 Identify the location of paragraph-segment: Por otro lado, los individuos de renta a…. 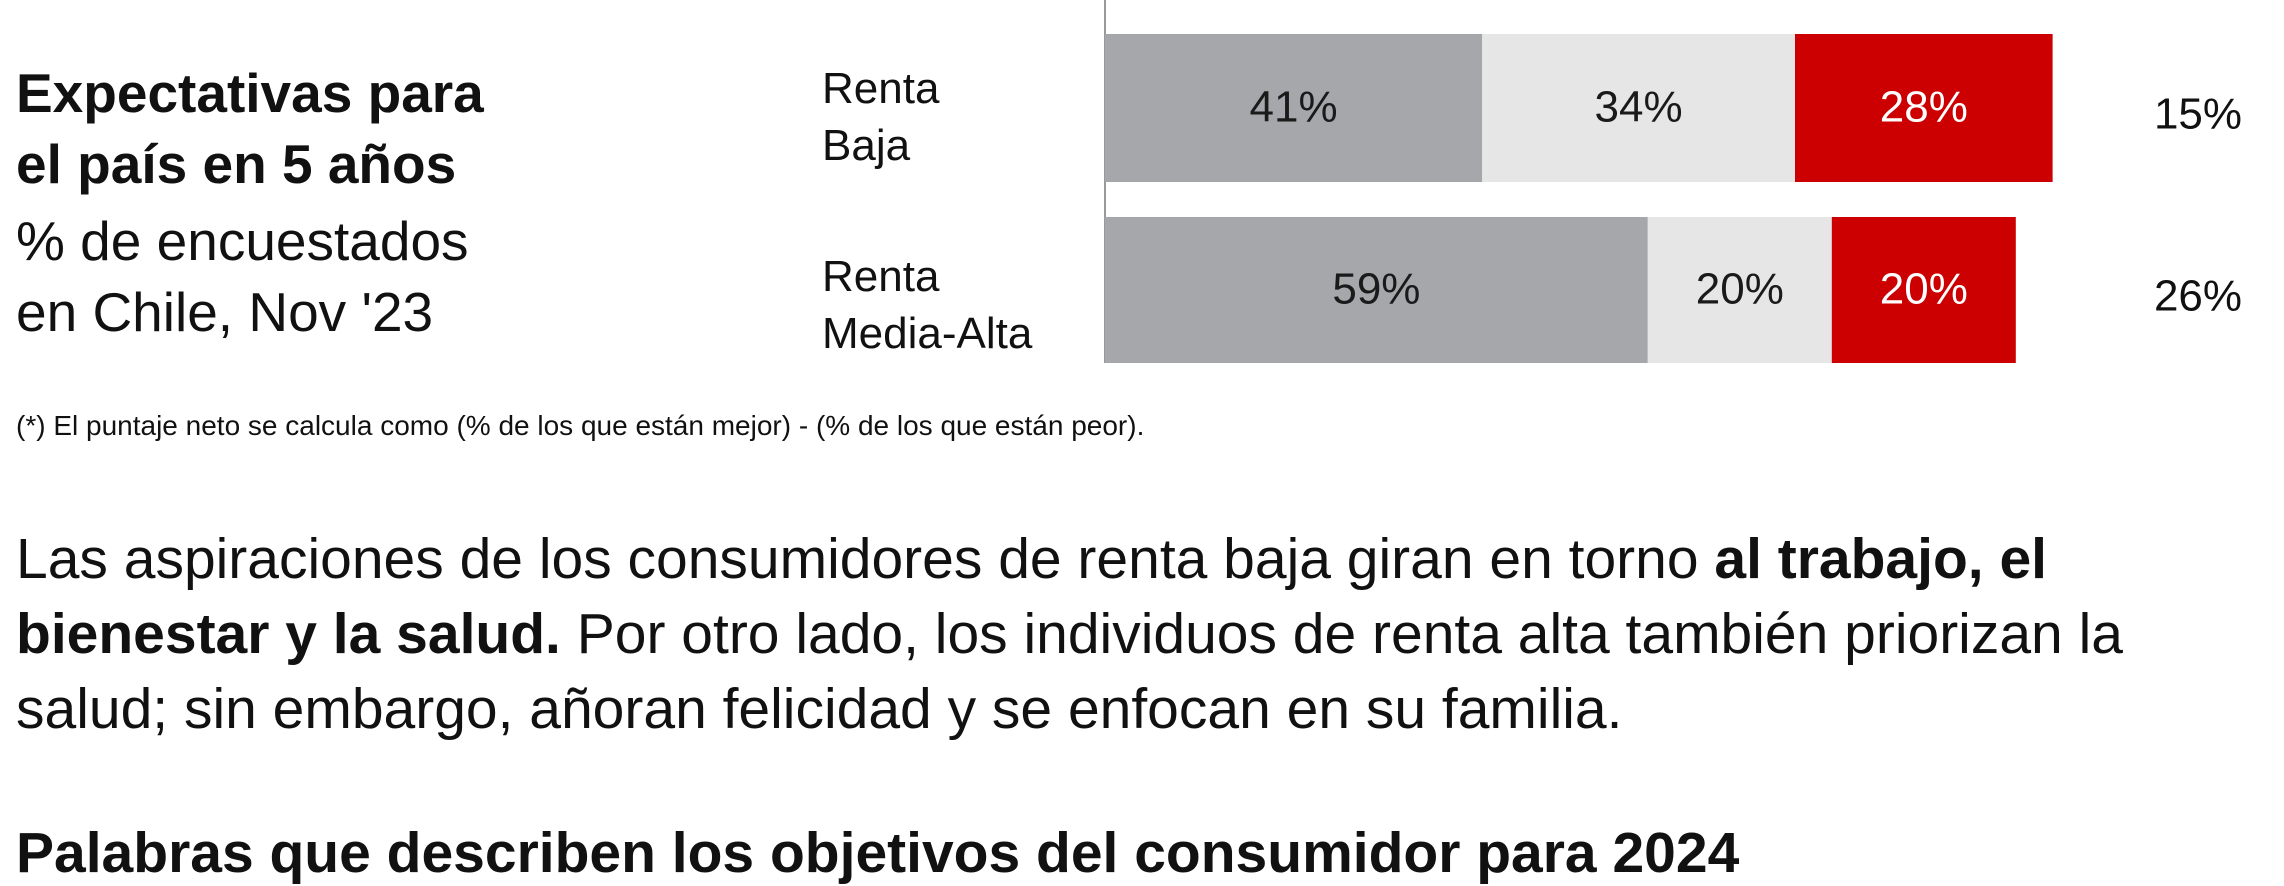
(1069, 671).